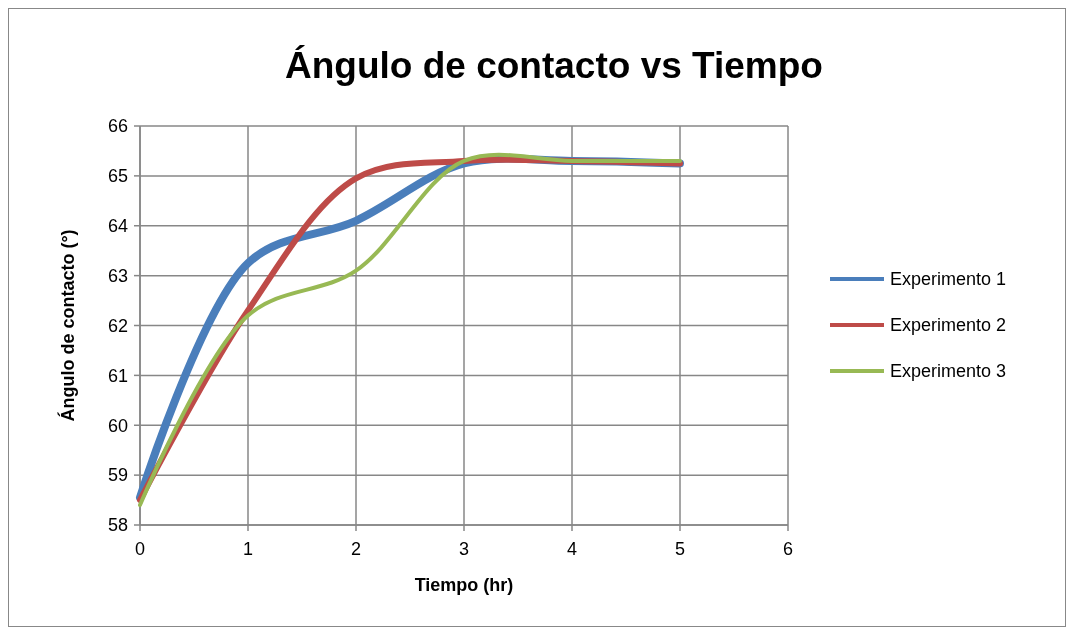 The width and height of the screenshot is (1074, 635). Describe the element at coordinates (948, 325) in the screenshot. I see `legend-label: Experimento 2` at that location.